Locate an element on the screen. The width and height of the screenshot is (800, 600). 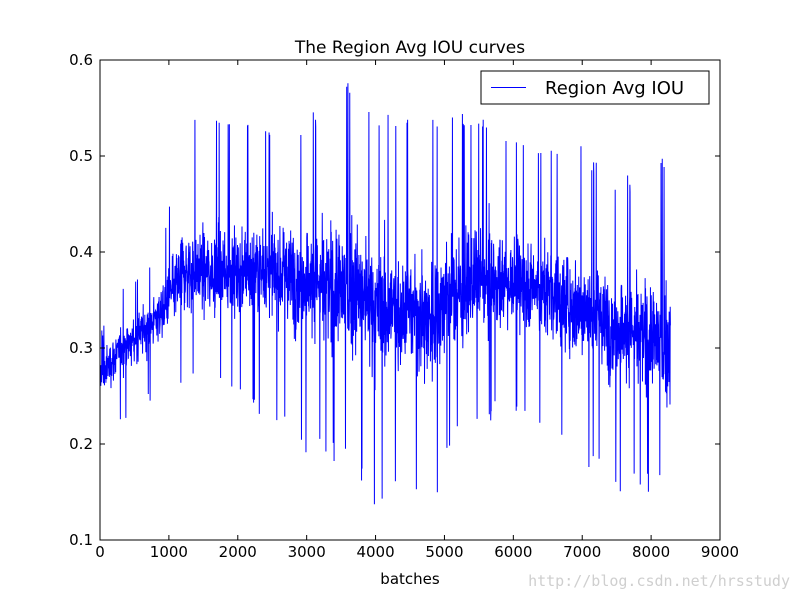
y-tick-label: 0.2 is located at coordinates (81, 444).